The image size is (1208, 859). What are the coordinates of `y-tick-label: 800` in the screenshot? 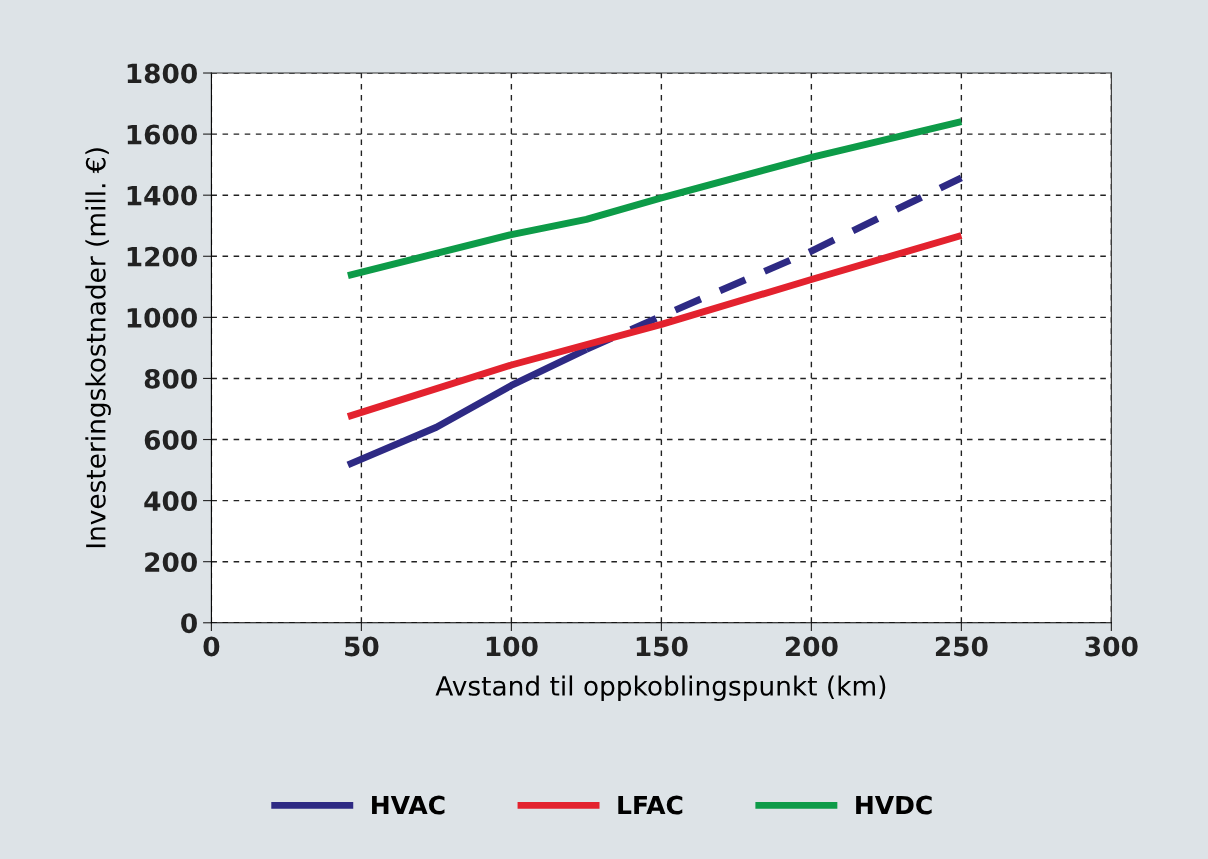 It's located at (170, 378).